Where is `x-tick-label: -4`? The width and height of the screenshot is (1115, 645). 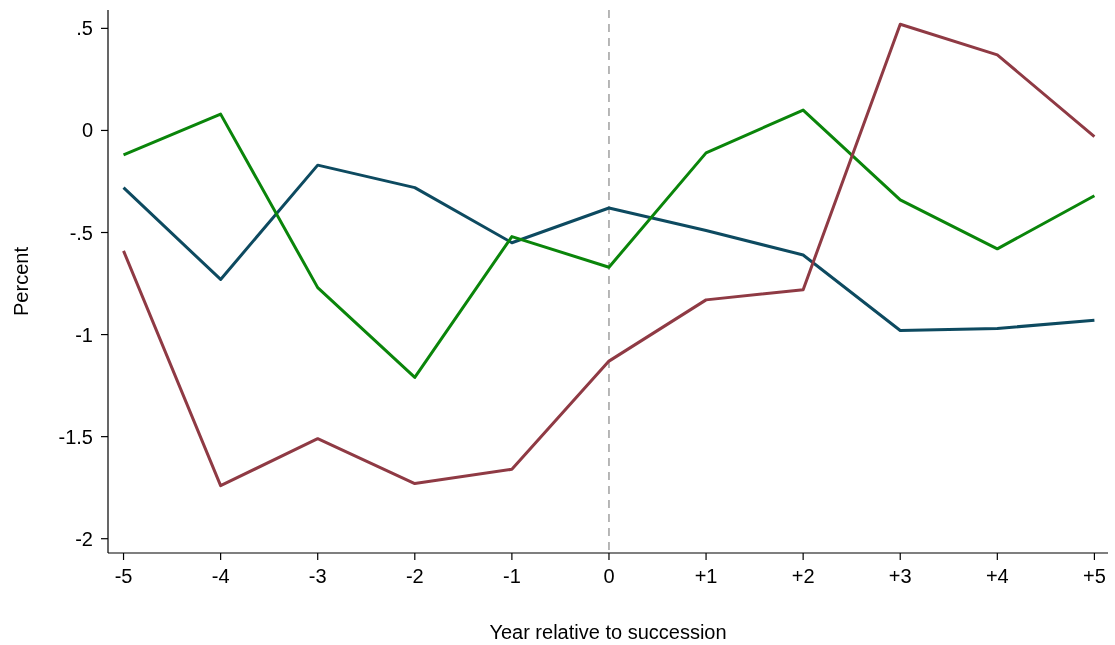
x-tick-label: -4 is located at coordinates (220, 576).